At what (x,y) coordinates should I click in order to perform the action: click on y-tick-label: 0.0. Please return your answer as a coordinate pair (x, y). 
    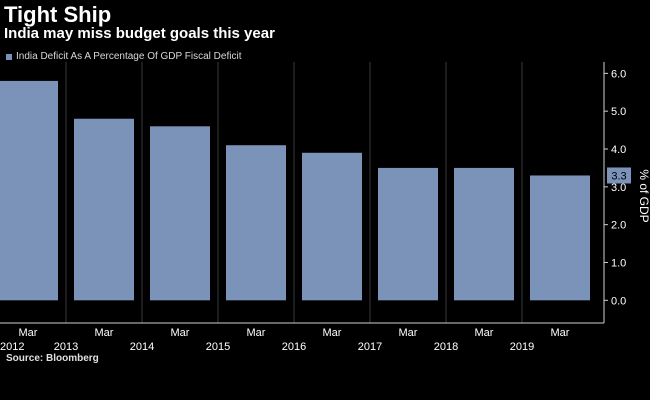
    Looking at the image, I should click on (618, 301).